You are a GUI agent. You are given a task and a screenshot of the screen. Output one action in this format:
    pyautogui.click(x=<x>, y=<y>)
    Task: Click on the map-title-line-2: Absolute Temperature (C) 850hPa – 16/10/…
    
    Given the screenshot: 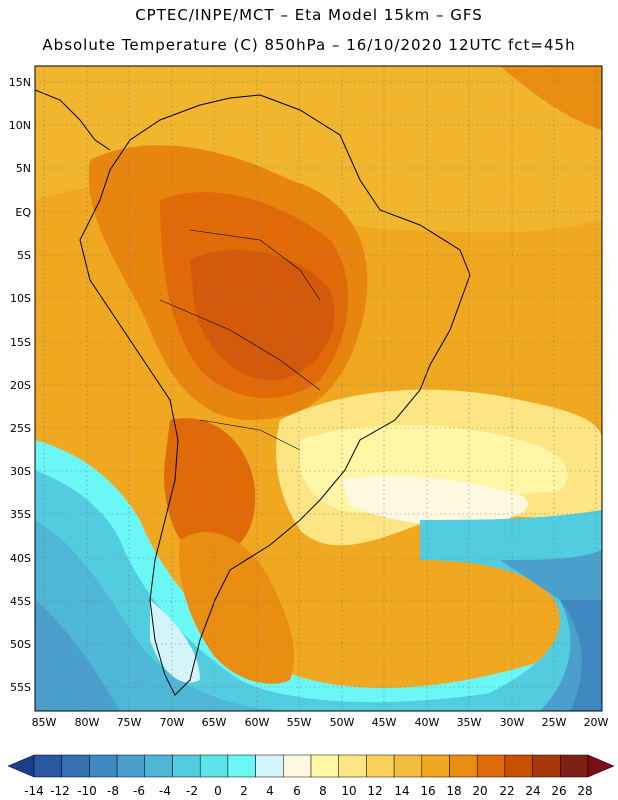 What is the action you would take?
    pyautogui.click(x=309, y=45)
    